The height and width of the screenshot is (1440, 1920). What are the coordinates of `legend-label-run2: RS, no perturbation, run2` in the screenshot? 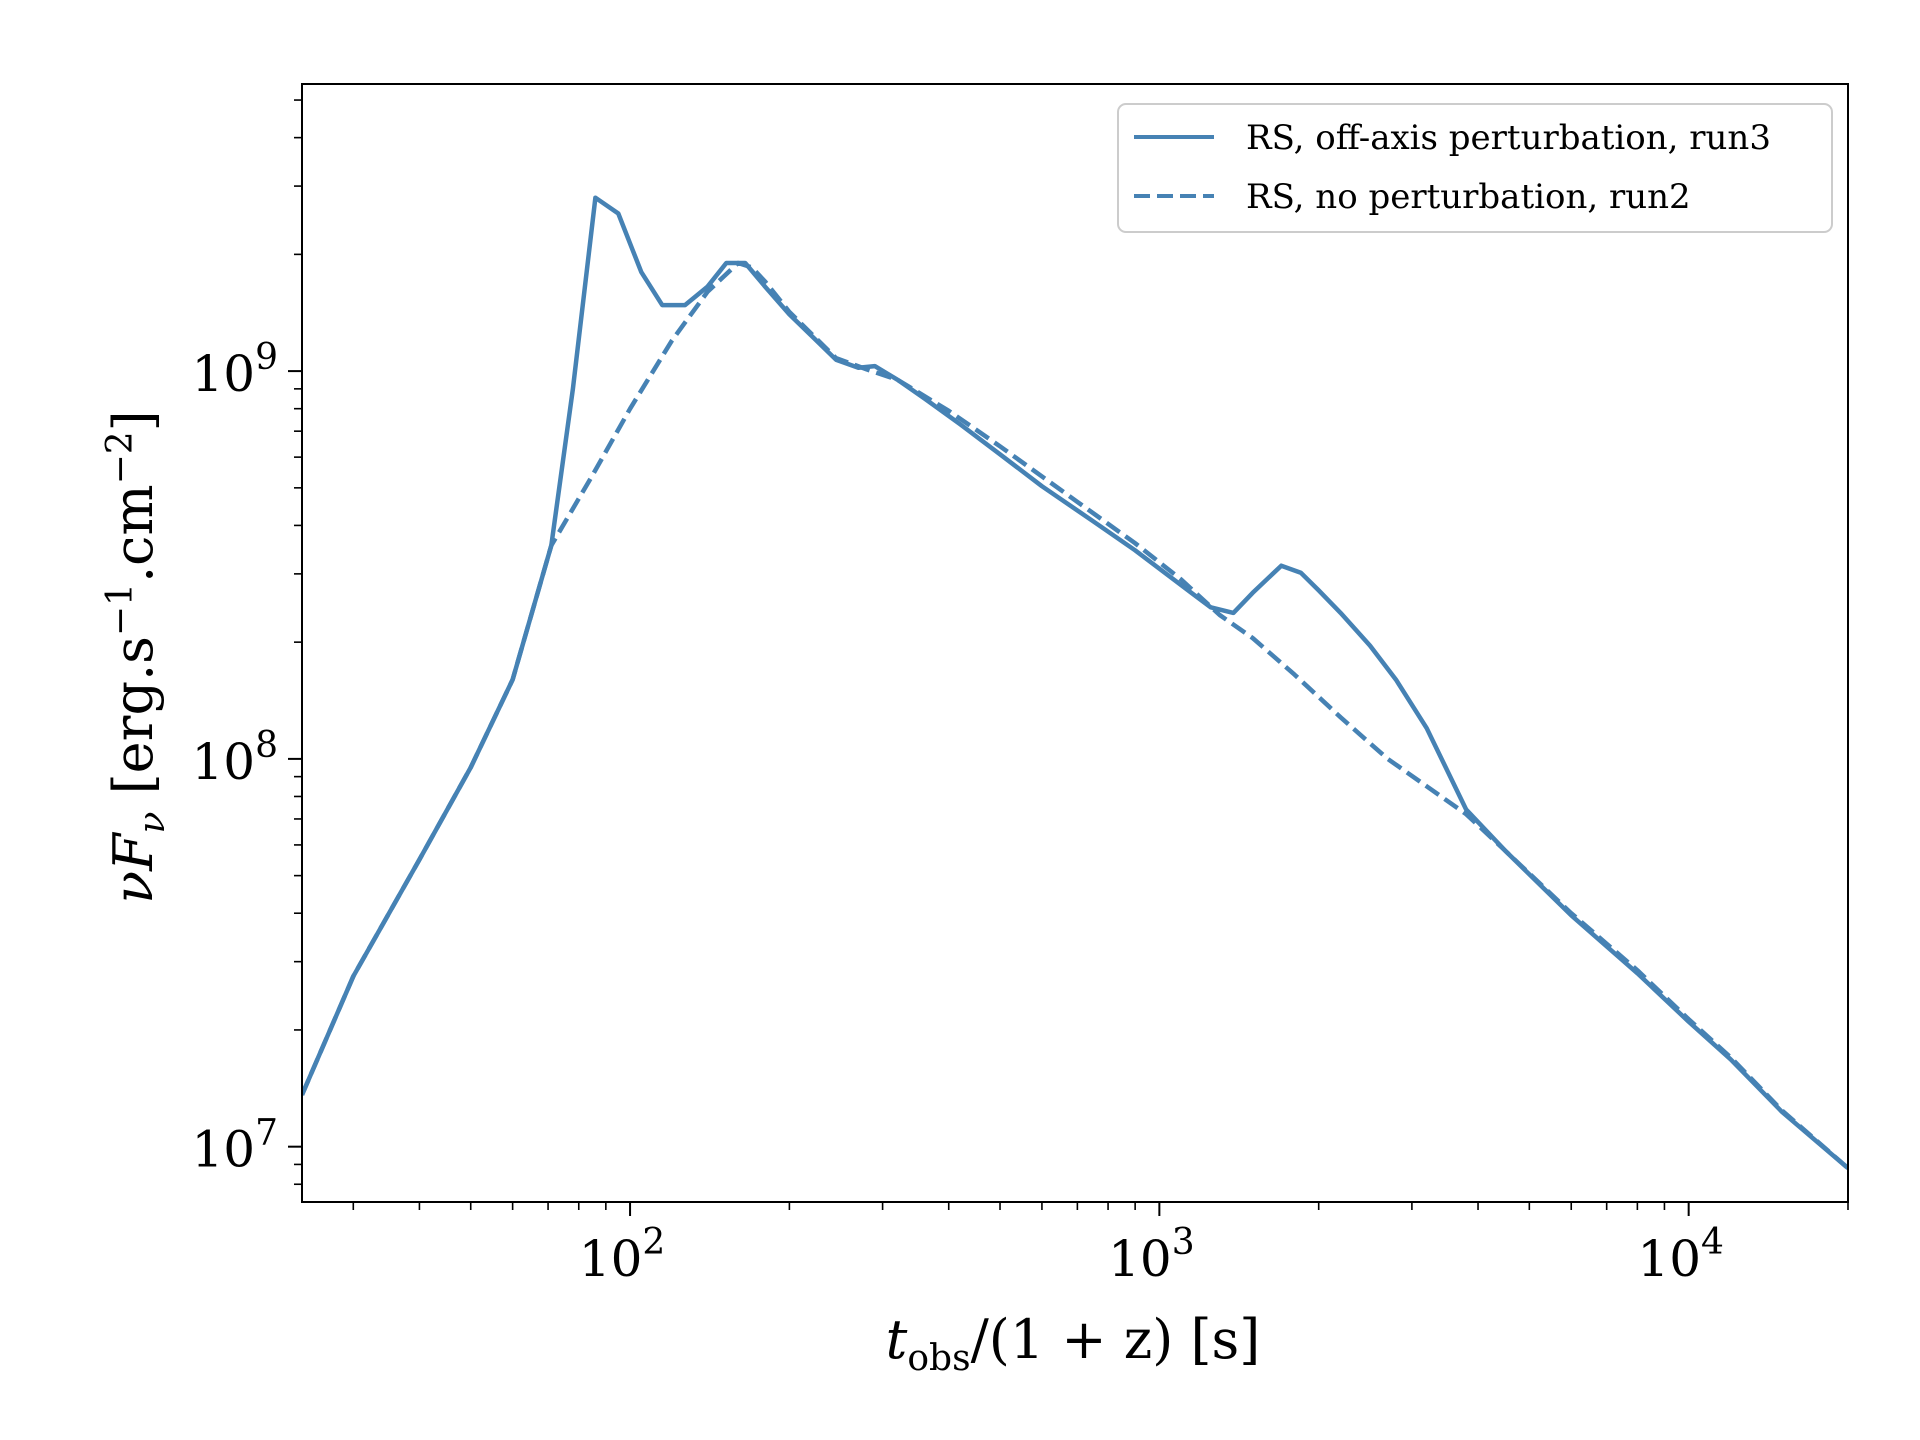 It's located at (1468, 197).